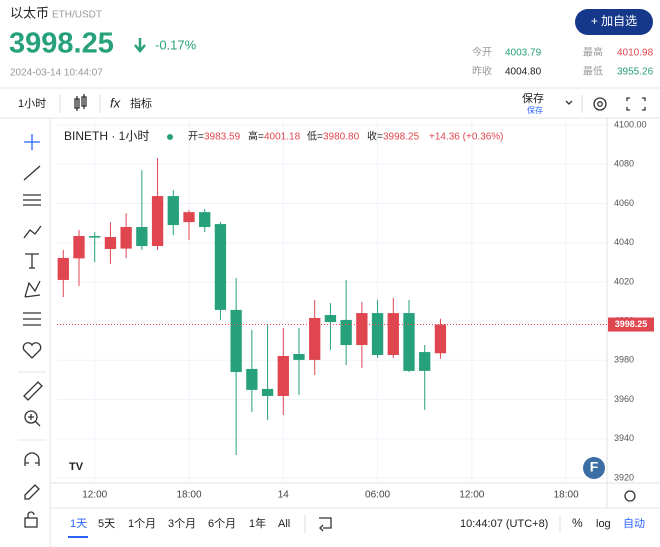 The image size is (660, 547). What do you see at coordinates (482, 52) in the screenshot?
I see `stat-label: 今开` at bounding box center [482, 52].